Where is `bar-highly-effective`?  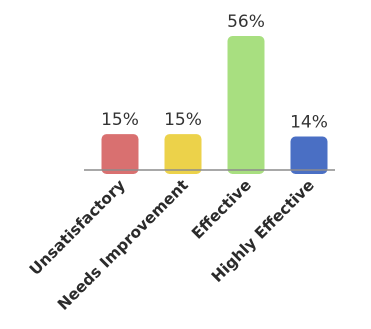
bar-highly-effective is located at coordinates (309, 155).